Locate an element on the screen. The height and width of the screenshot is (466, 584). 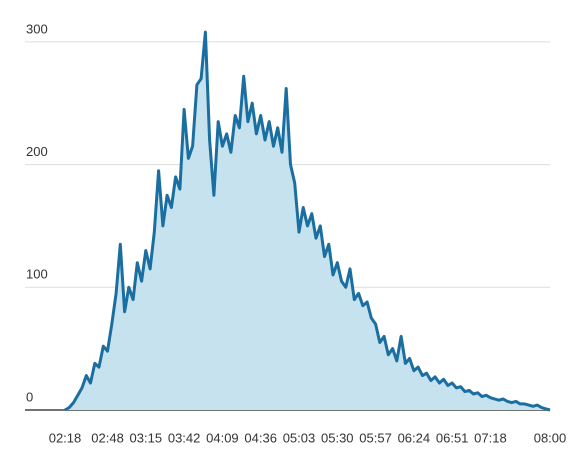
x-tick-label: 07:18 is located at coordinates (490, 437).